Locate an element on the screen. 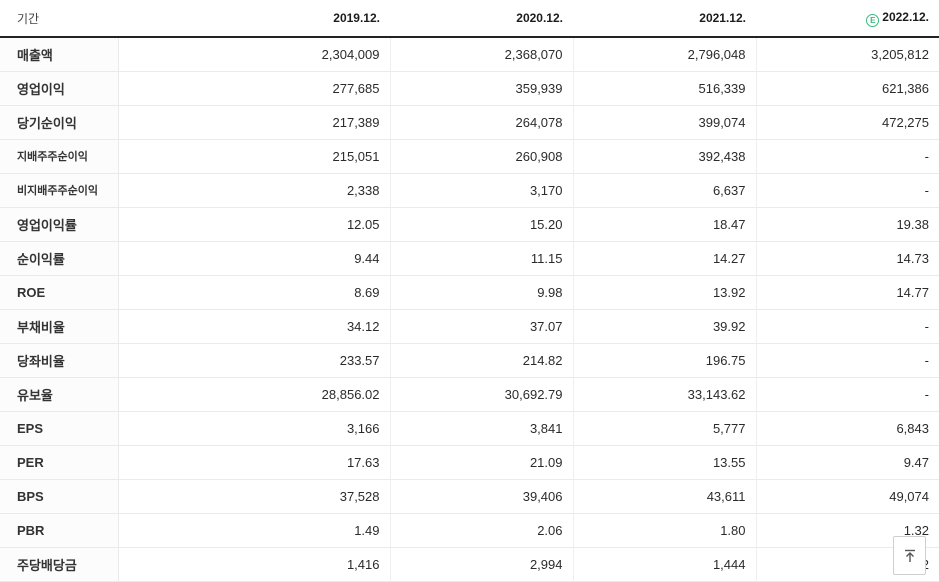 This screenshot has height=582, width=939. cell-2019.12.: 277,685 is located at coordinates (253, 88).